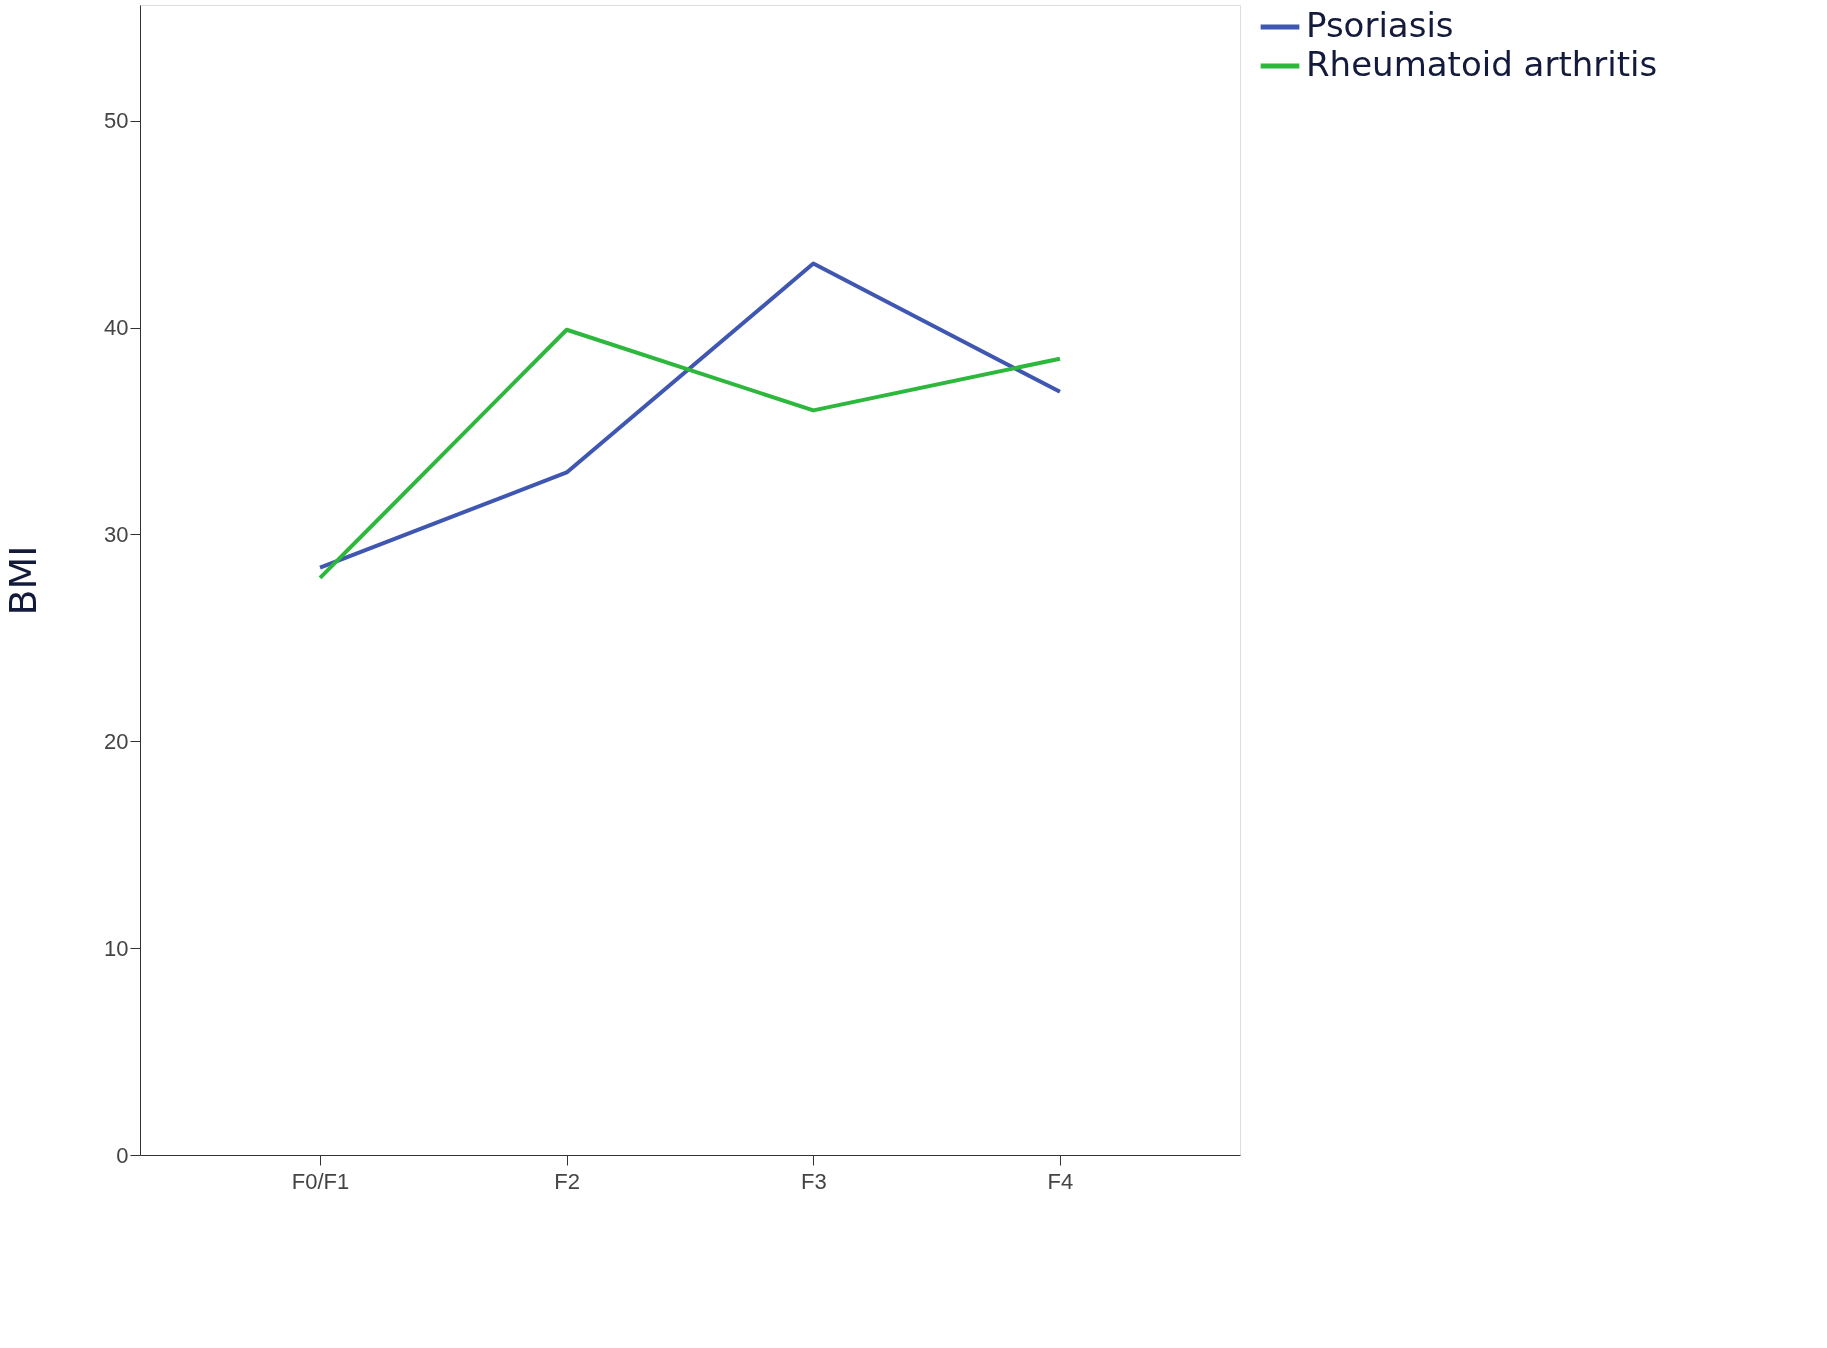 The image size is (1827, 1348). What do you see at coordinates (1380, 25) in the screenshot?
I see `legend-label: Psoriasis` at bounding box center [1380, 25].